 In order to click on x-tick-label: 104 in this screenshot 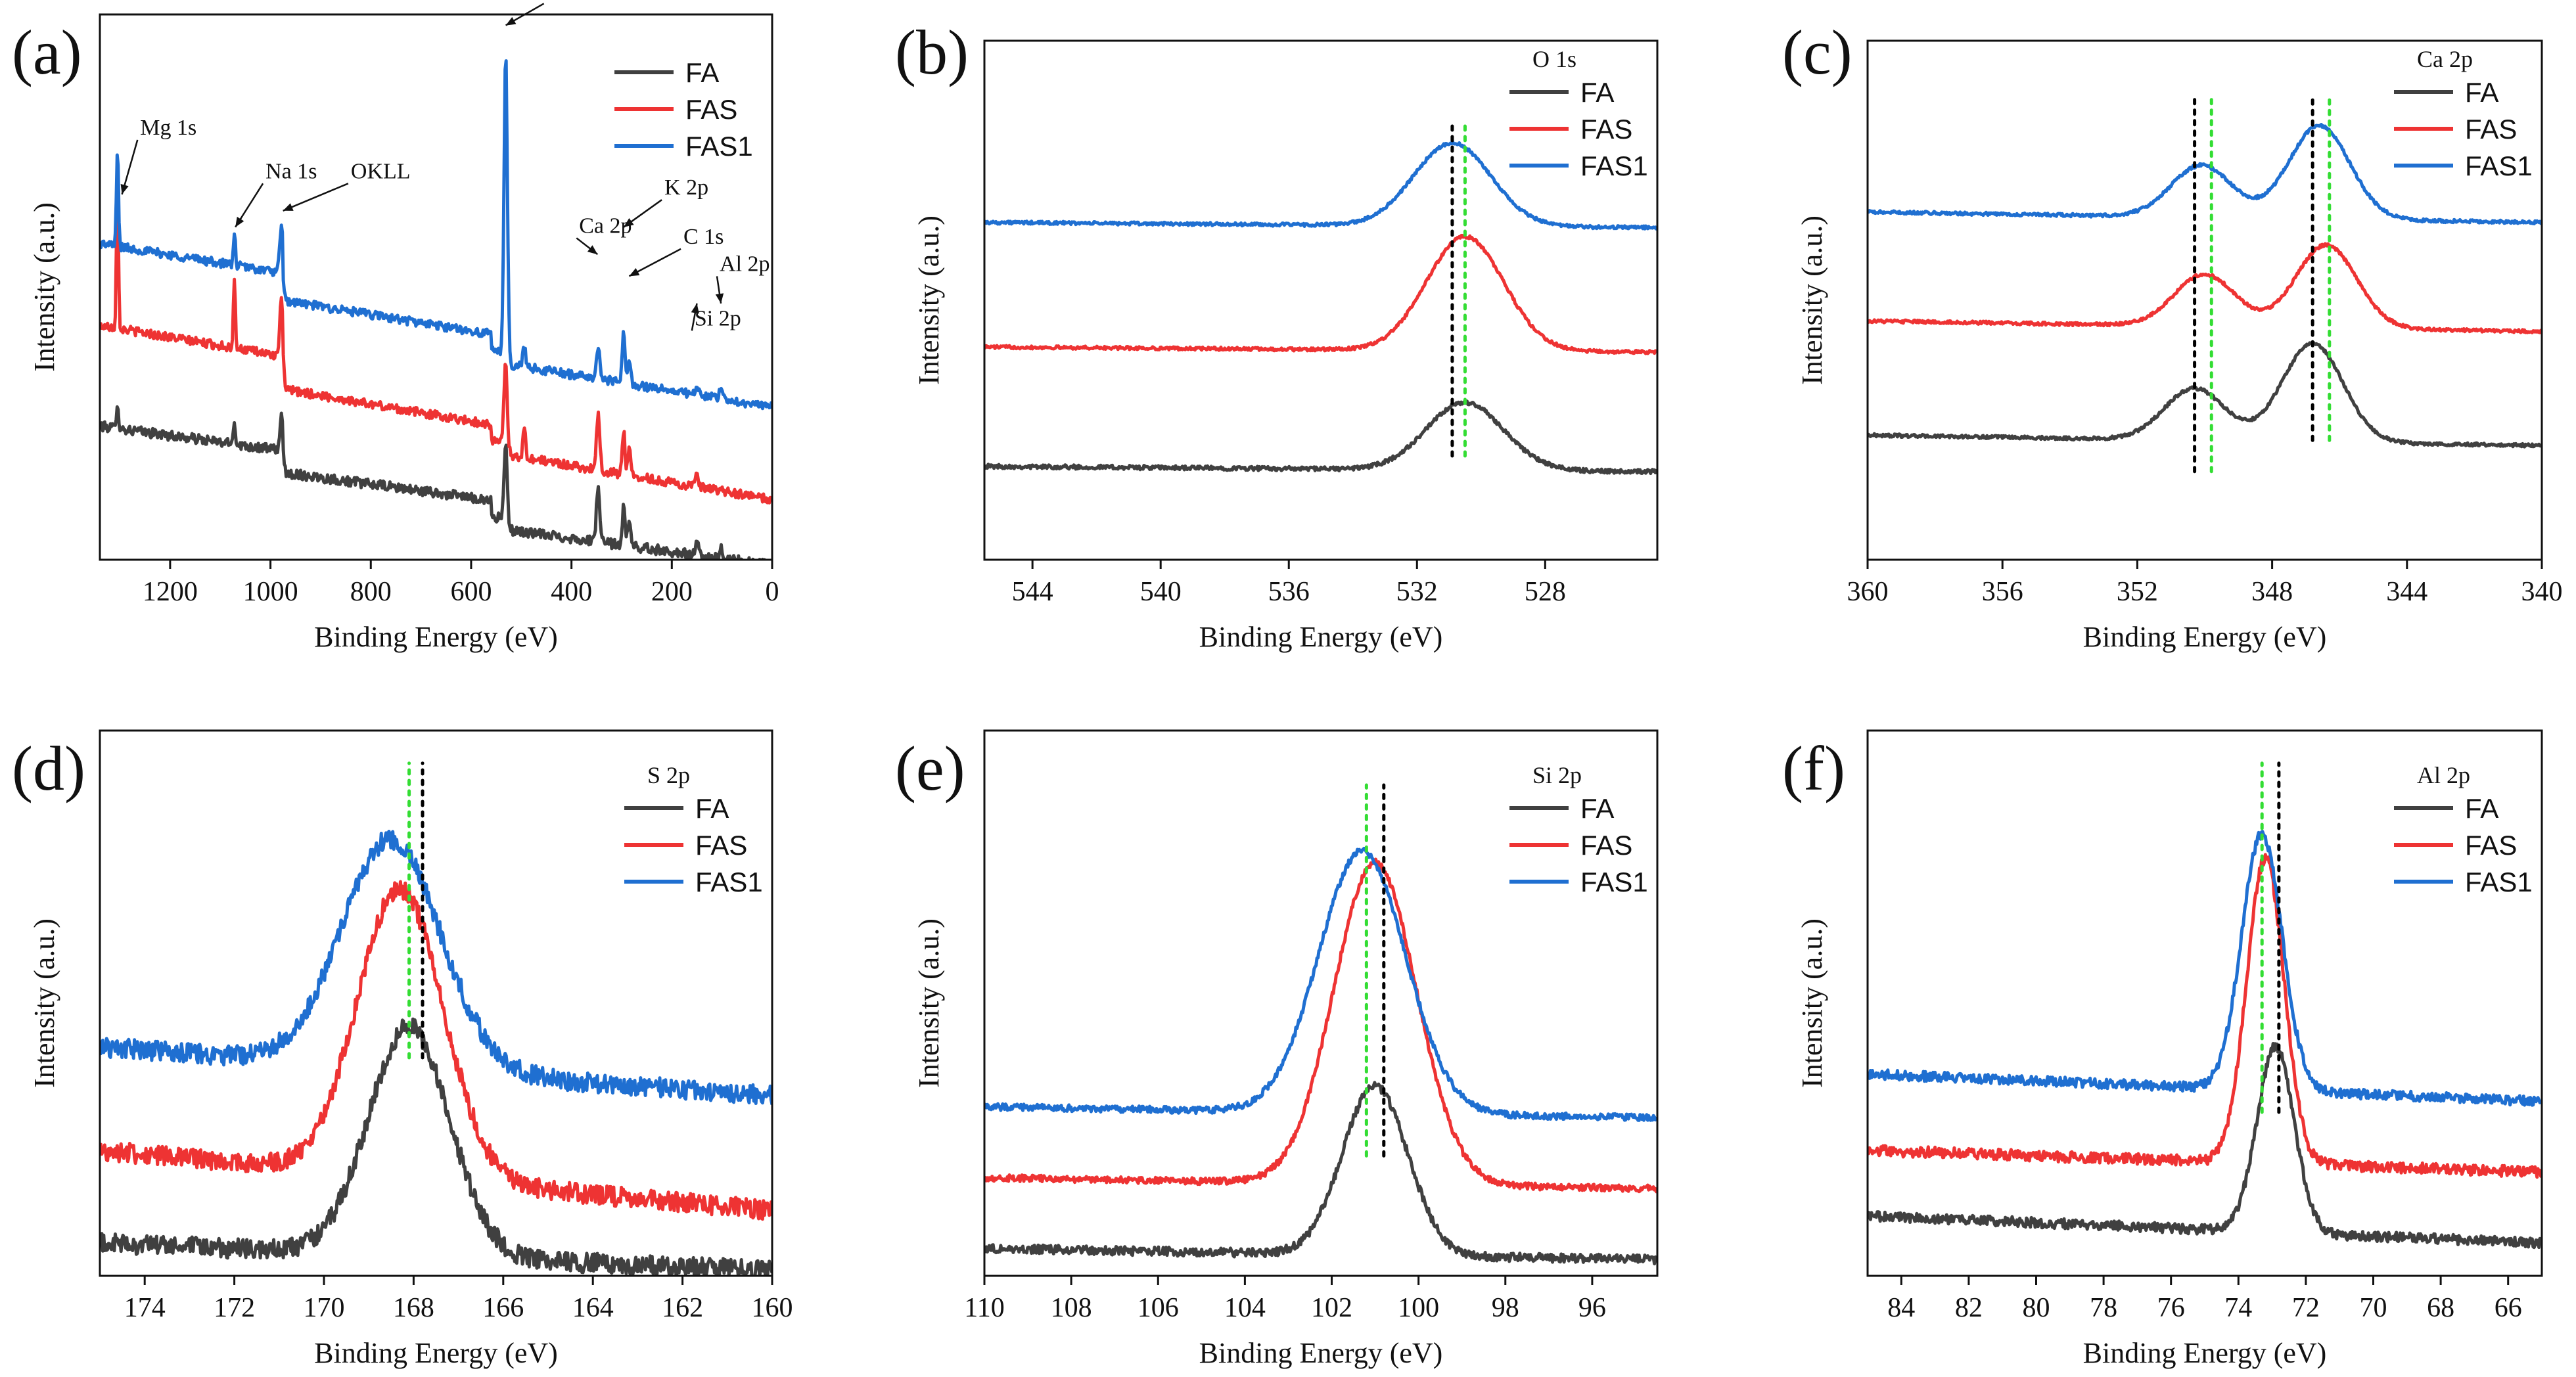, I will do `click(1245, 1308)`.